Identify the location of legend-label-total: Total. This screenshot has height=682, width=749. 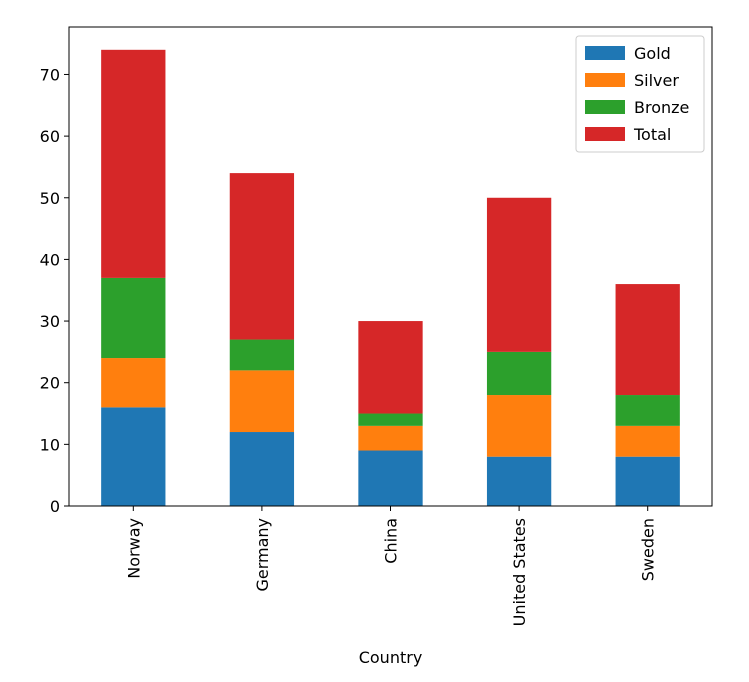
(652, 134).